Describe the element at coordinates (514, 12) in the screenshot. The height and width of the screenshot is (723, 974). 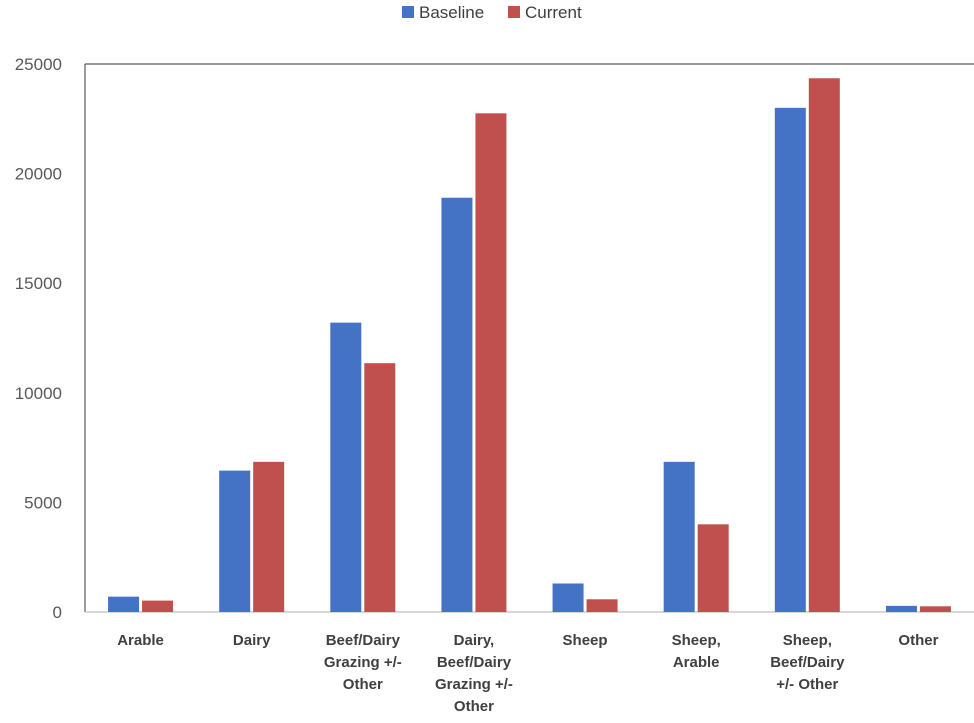
I see `legend-swatch-current` at that location.